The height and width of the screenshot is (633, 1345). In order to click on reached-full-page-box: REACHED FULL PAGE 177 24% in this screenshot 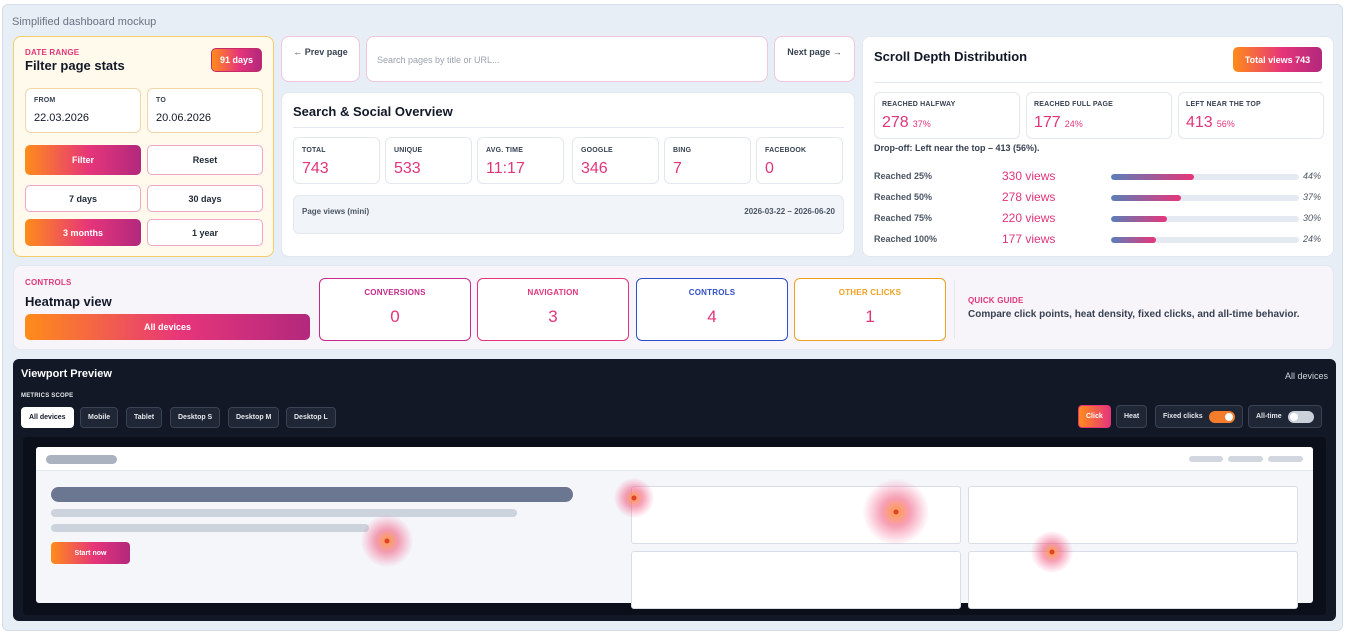, I will do `click(1099, 115)`.